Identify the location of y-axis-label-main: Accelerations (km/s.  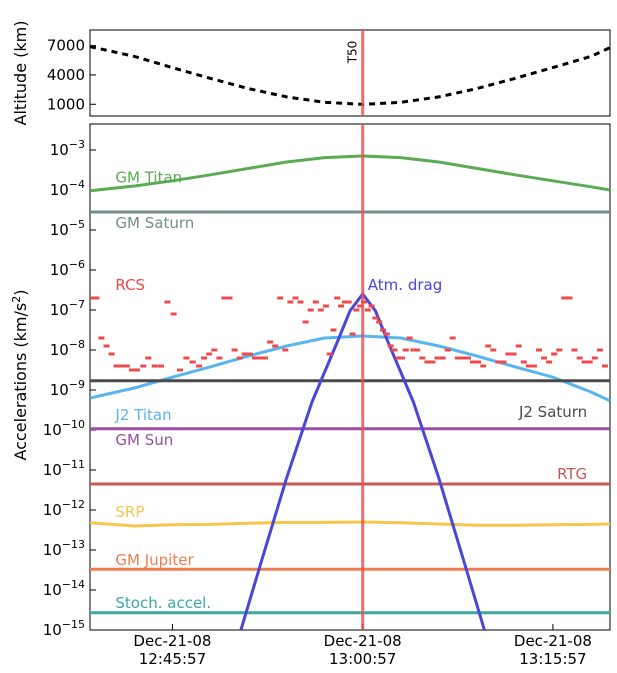
(20, 382).